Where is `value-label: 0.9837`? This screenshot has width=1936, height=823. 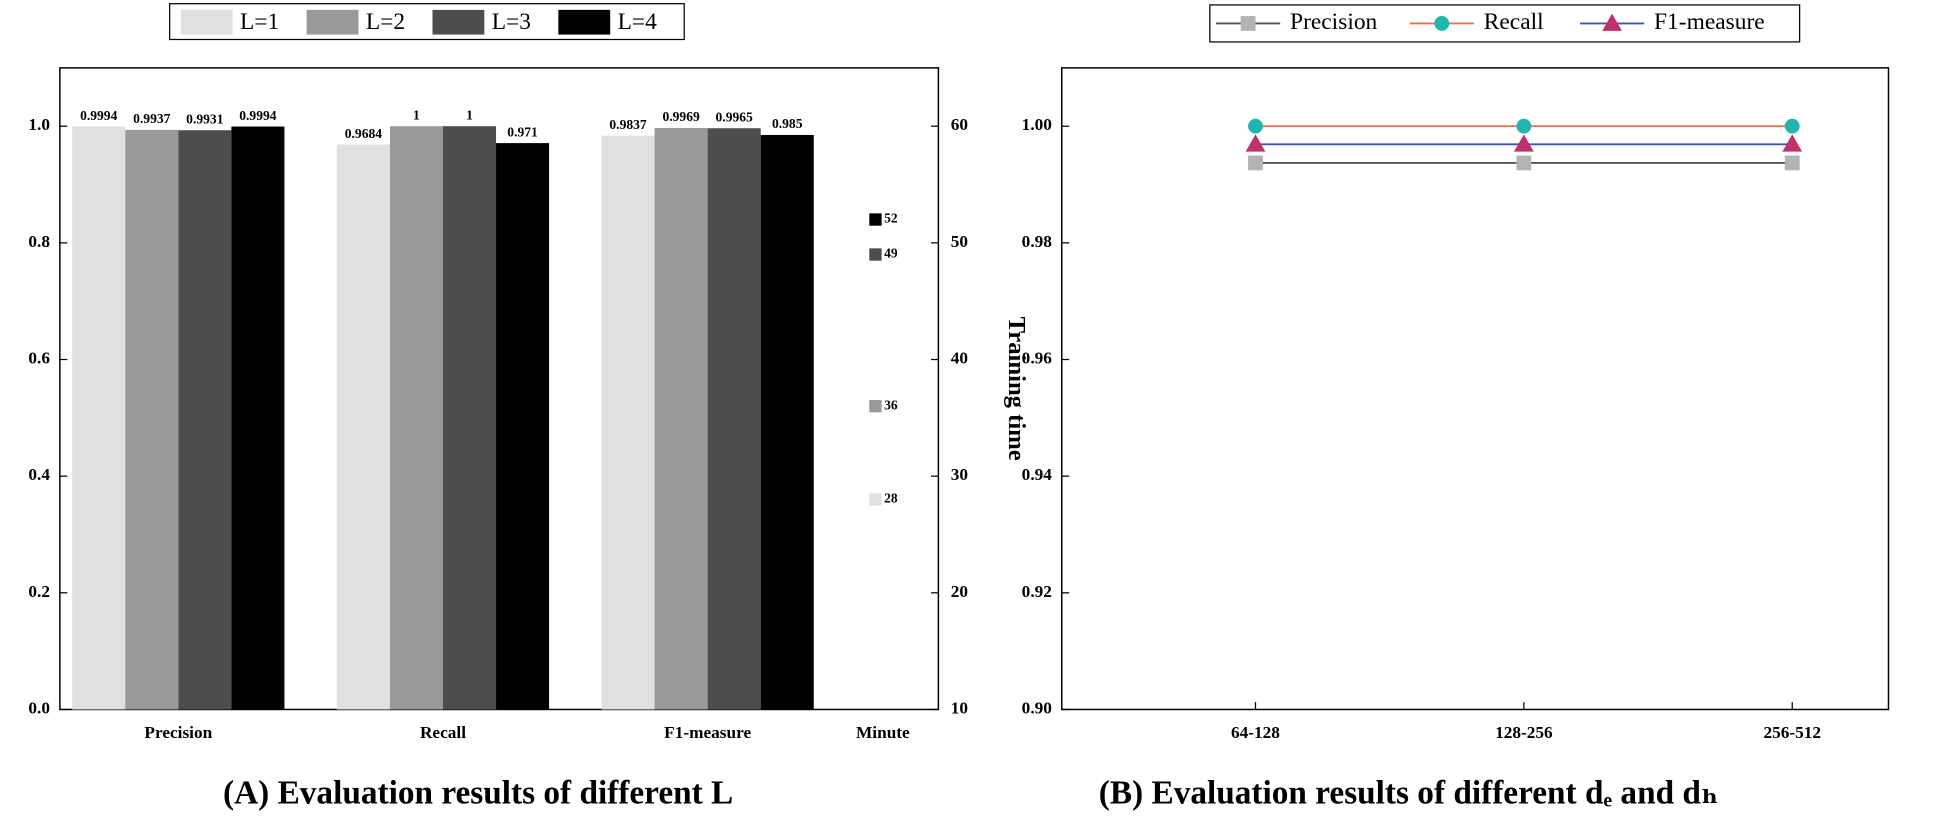 value-label: 0.9837 is located at coordinates (628, 124).